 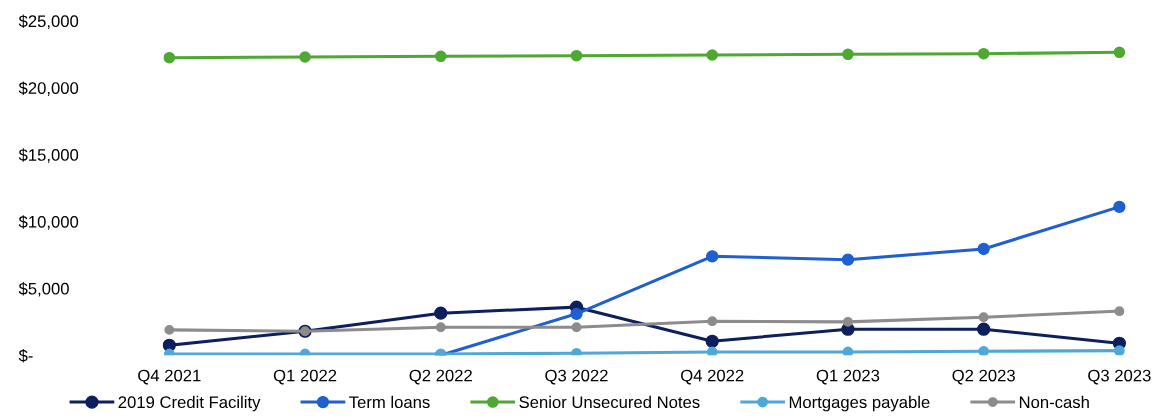 I want to click on y-tick-label: $5,000, so click(x=43, y=289).